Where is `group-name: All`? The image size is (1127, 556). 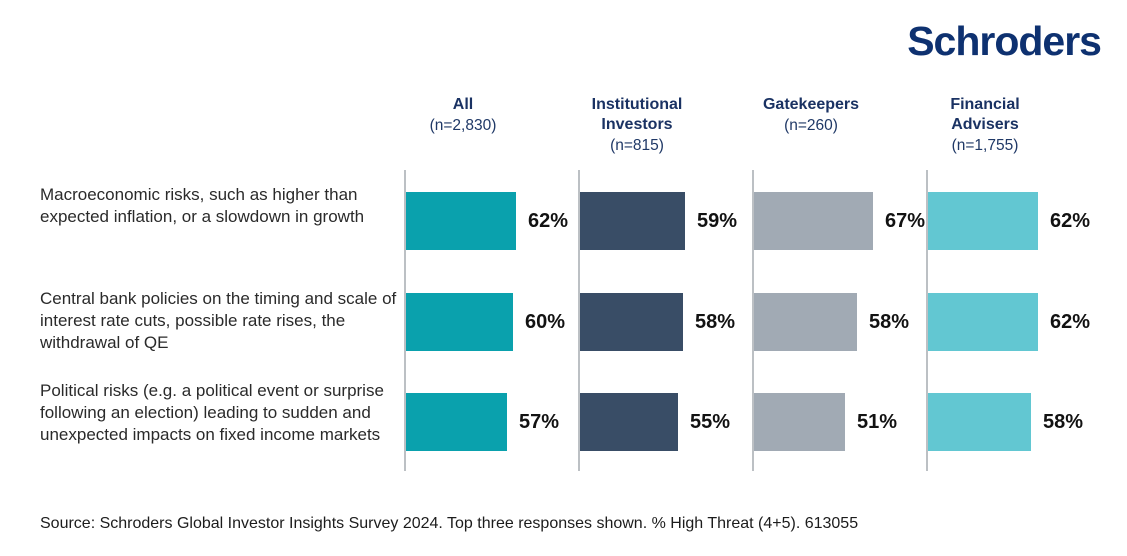 group-name: All is located at coordinates (463, 104).